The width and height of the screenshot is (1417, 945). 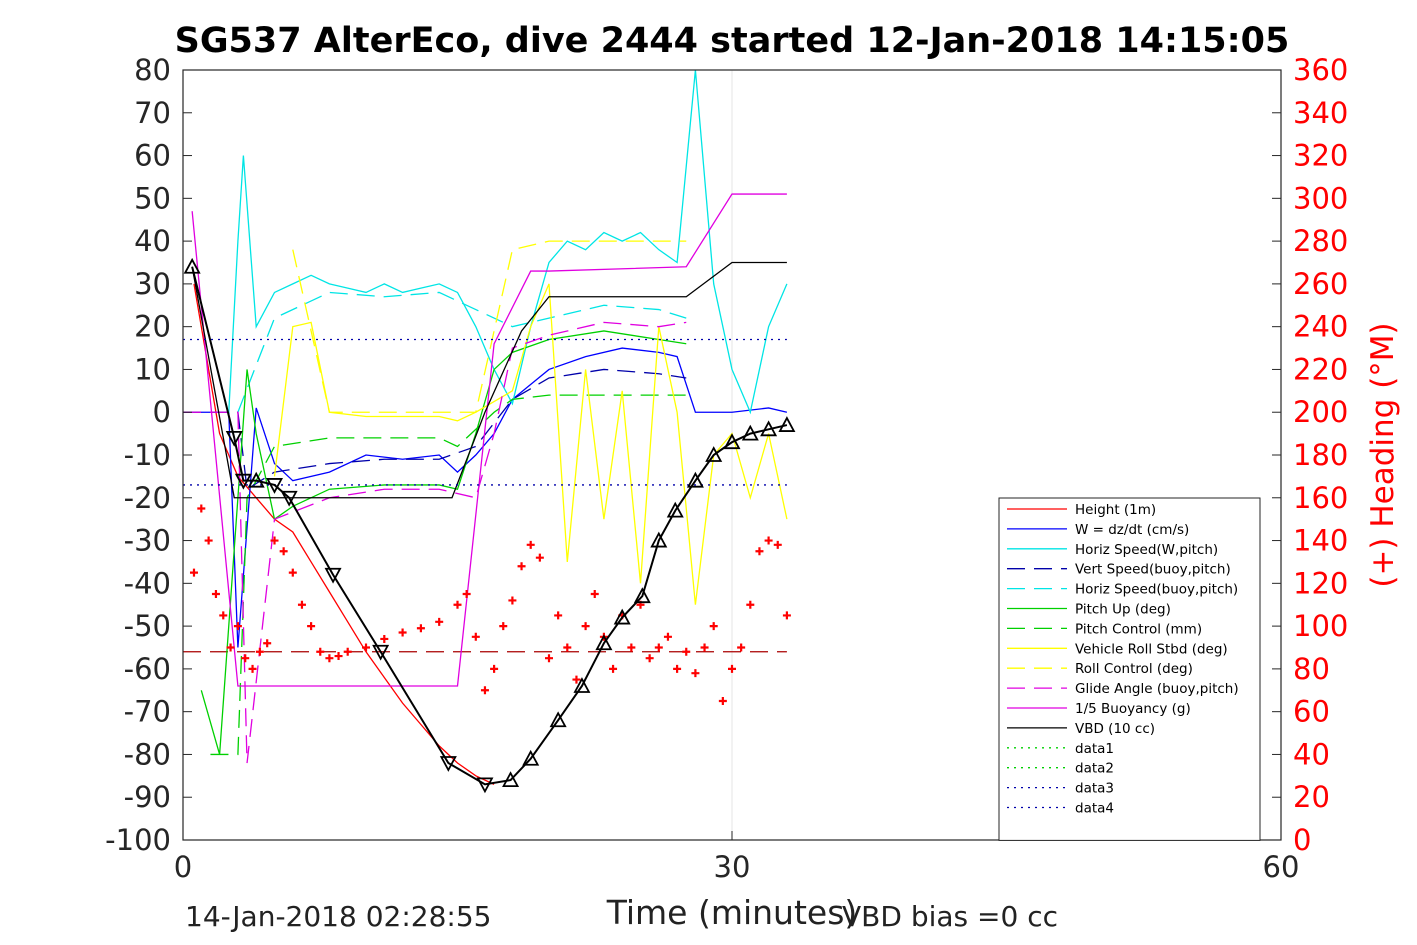 I want to click on y-tick-label: -20, so click(x=147, y=498).